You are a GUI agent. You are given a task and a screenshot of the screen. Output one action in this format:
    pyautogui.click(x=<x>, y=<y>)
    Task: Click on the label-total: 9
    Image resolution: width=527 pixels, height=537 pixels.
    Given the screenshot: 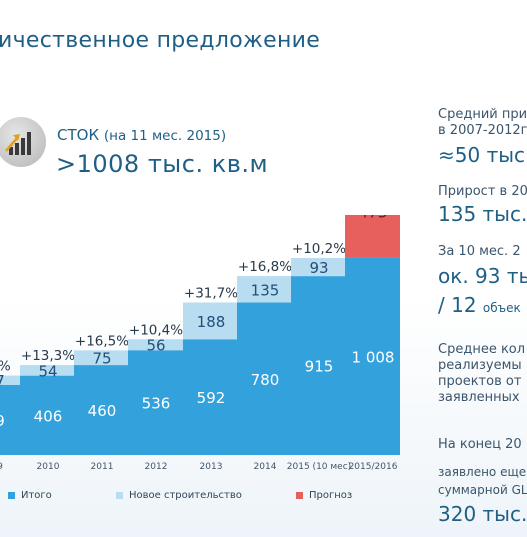 What is the action you would take?
    pyautogui.click(x=2, y=421)
    